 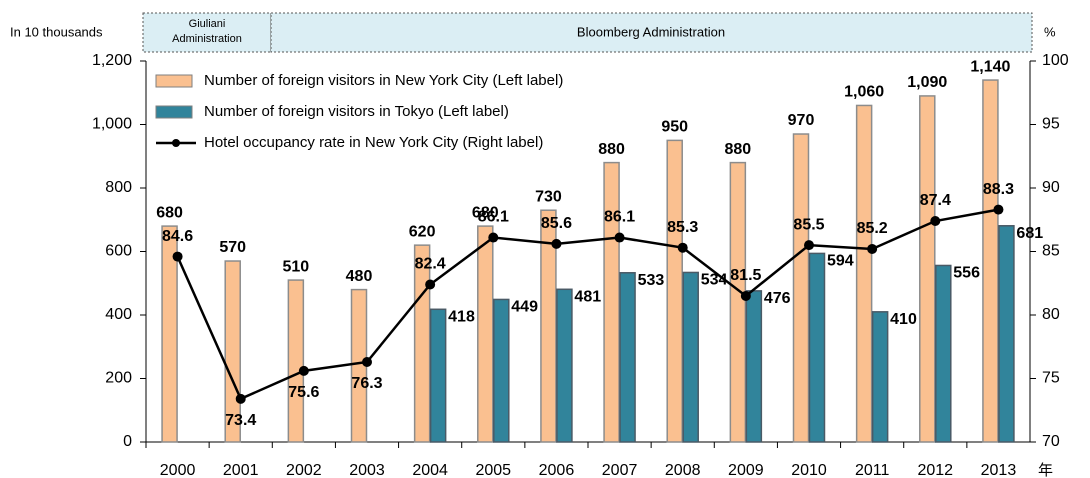 What do you see at coordinates (1051, 441) in the screenshot?
I see `y2-tick-label: 70` at bounding box center [1051, 441].